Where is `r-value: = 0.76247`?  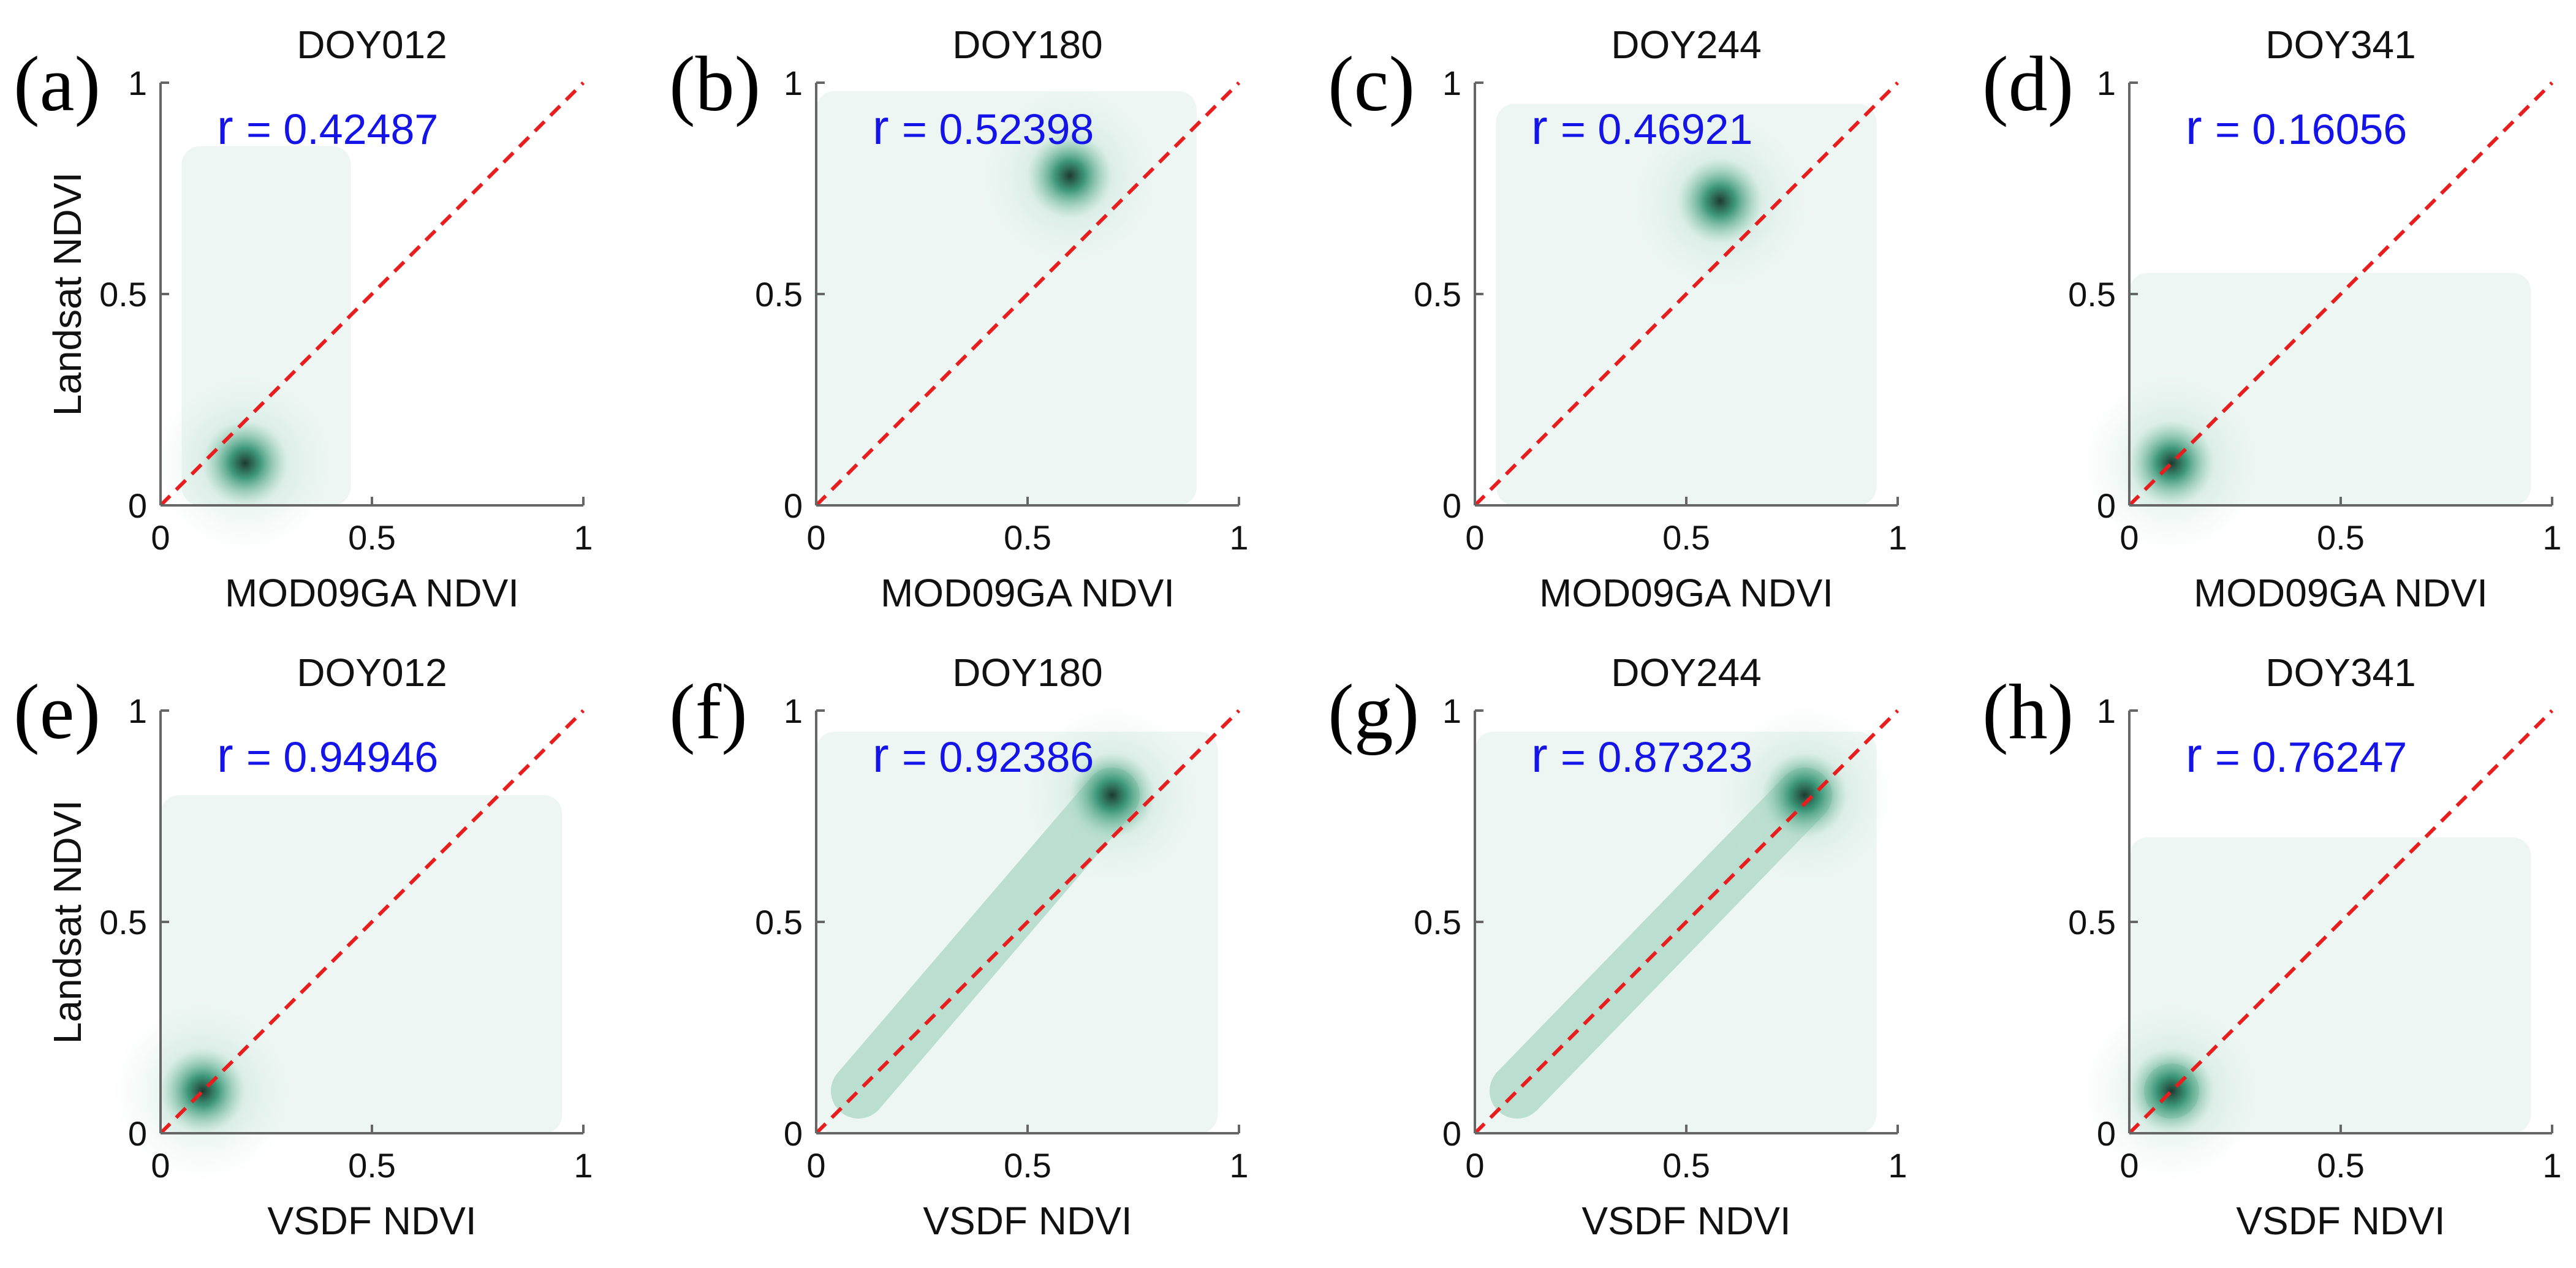 r-value: = 0.76247 is located at coordinates (2311, 757).